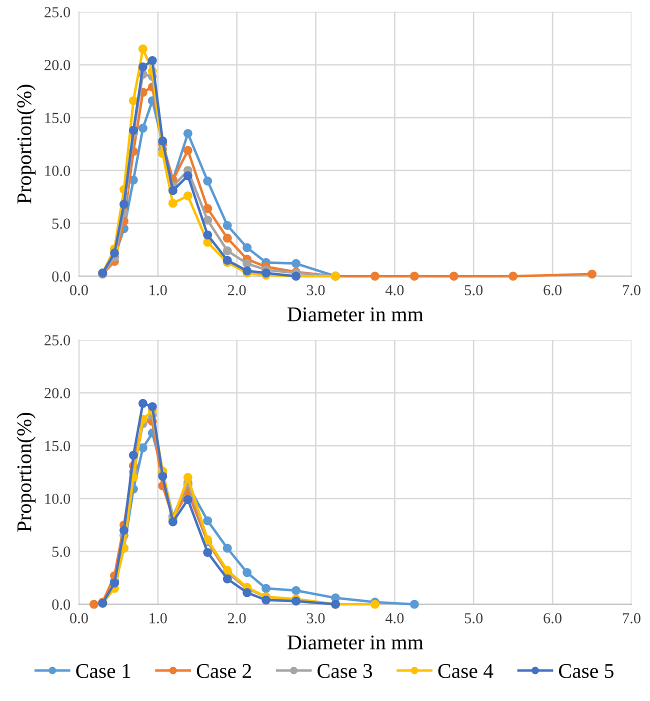 This screenshot has width=650, height=701. What do you see at coordinates (223, 671) in the screenshot?
I see `legend-label: Case 2` at bounding box center [223, 671].